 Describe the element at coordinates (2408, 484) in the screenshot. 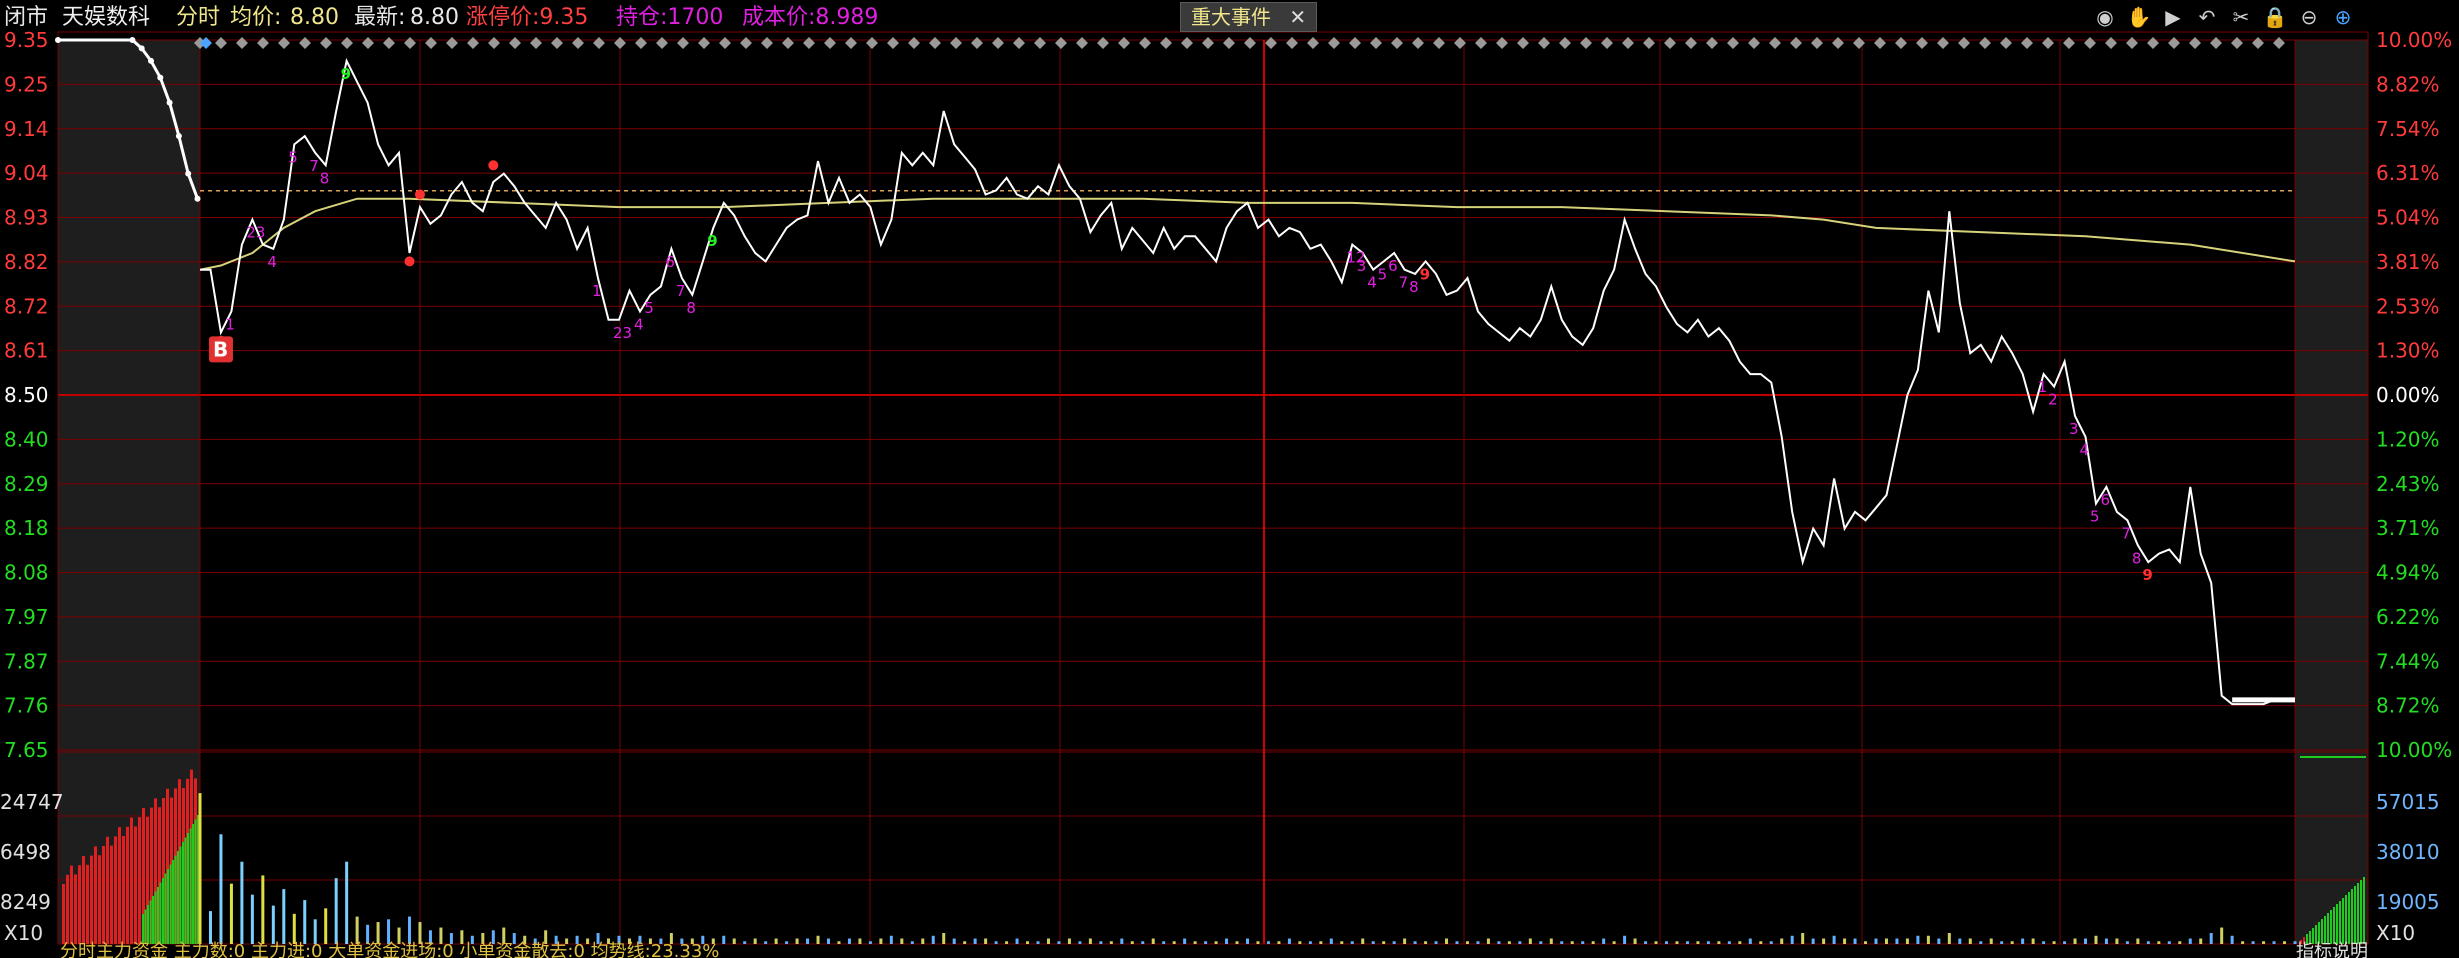

I see `percent-axis-label: 2.43%` at that location.